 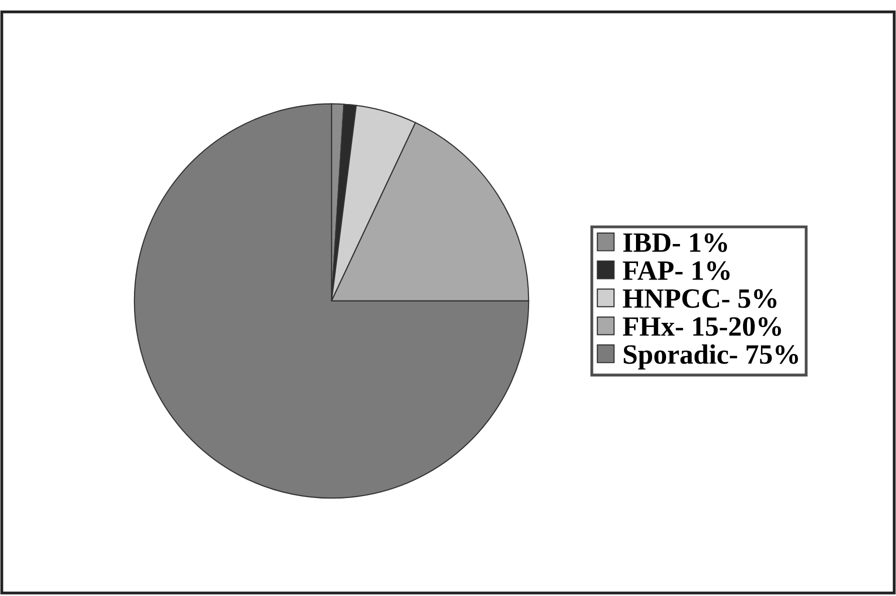 I want to click on legend-label: HNPCC- 5%, so click(x=699, y=298).